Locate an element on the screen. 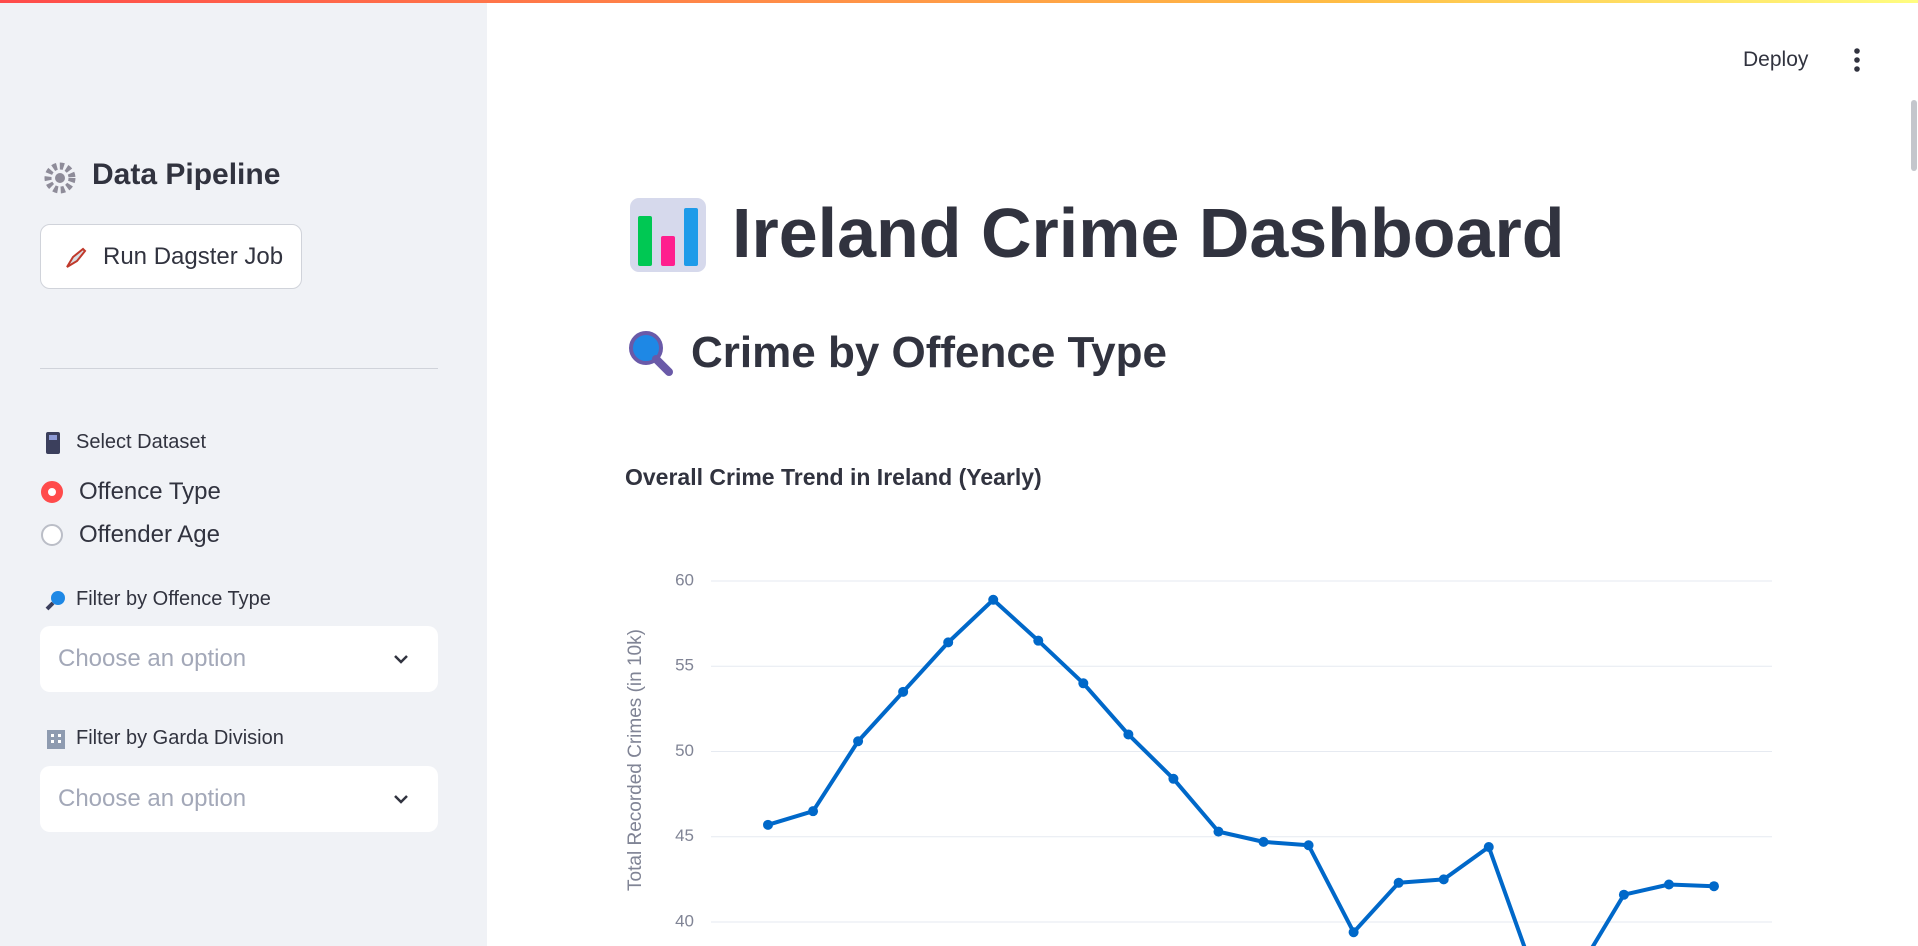 The width and height of the screenshot is (1918, 946). page-title: Ireland Crime Dashboard is located at coordinates (1148, 233).